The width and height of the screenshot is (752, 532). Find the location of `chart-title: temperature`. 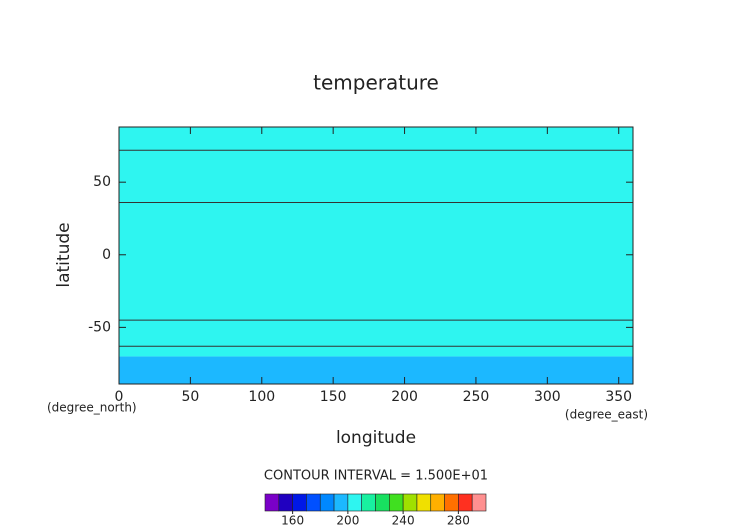

chart-title: temperature is located at coordinates (376, 83).